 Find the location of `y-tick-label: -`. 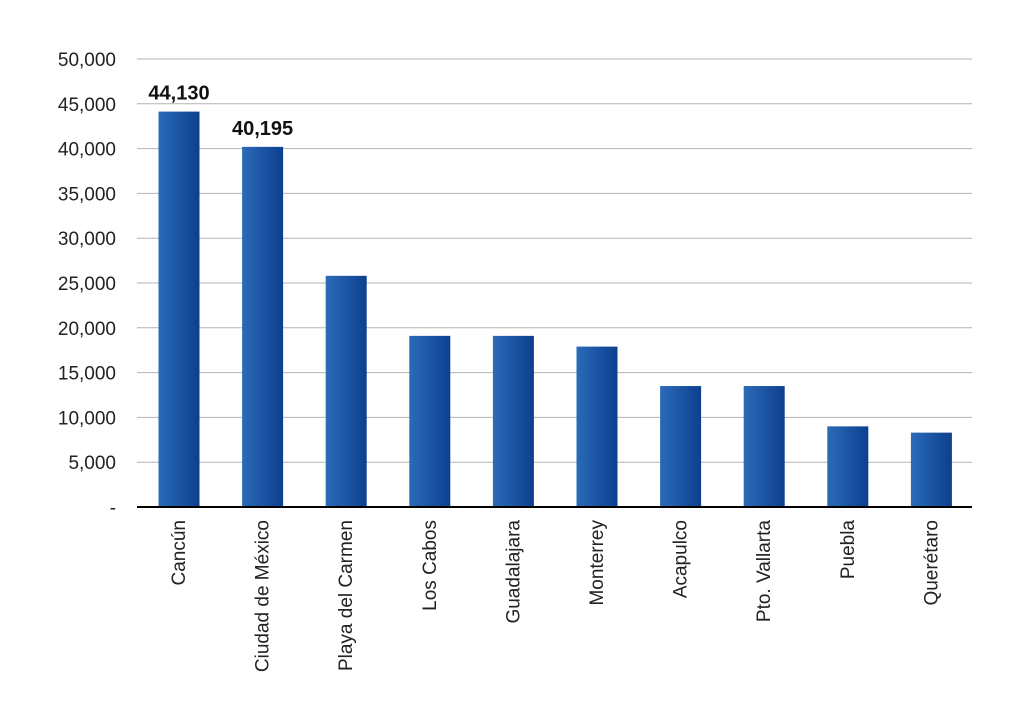

y-tick-label: - is located at coordinates (113, 508).